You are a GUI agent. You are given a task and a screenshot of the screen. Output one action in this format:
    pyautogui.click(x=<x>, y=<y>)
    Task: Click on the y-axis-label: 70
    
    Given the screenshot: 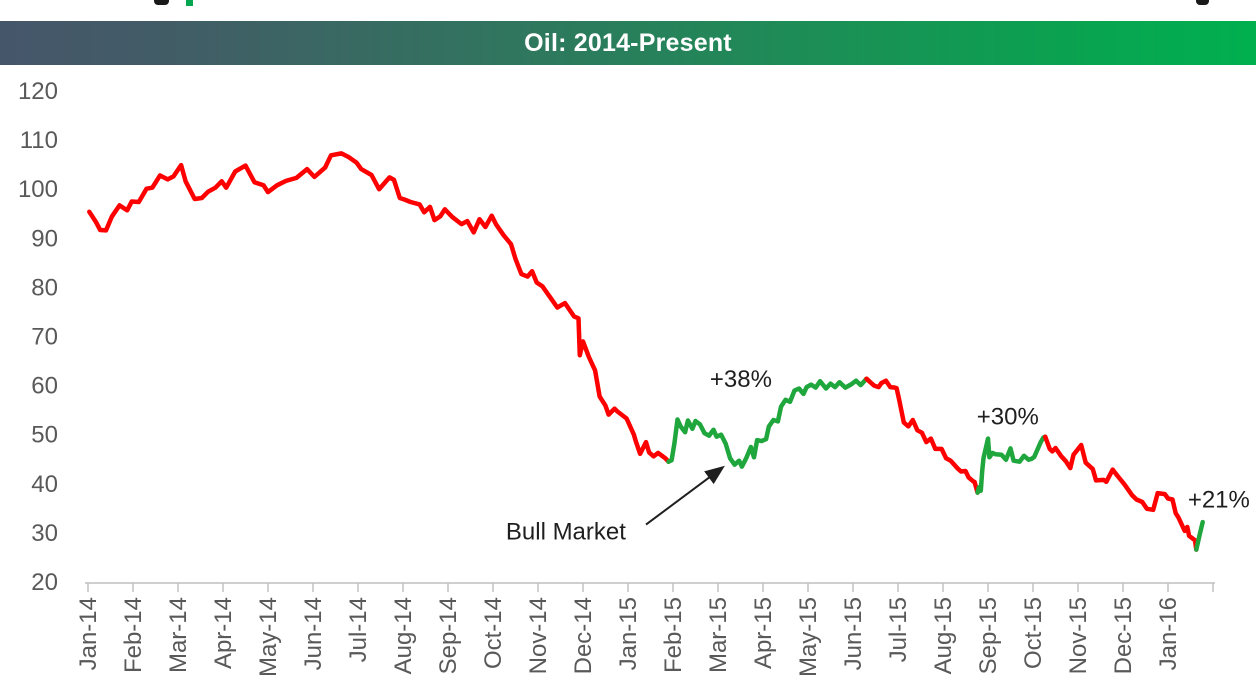 What is the action you would take?
    pyautogui.click(x=44, y=337)
    